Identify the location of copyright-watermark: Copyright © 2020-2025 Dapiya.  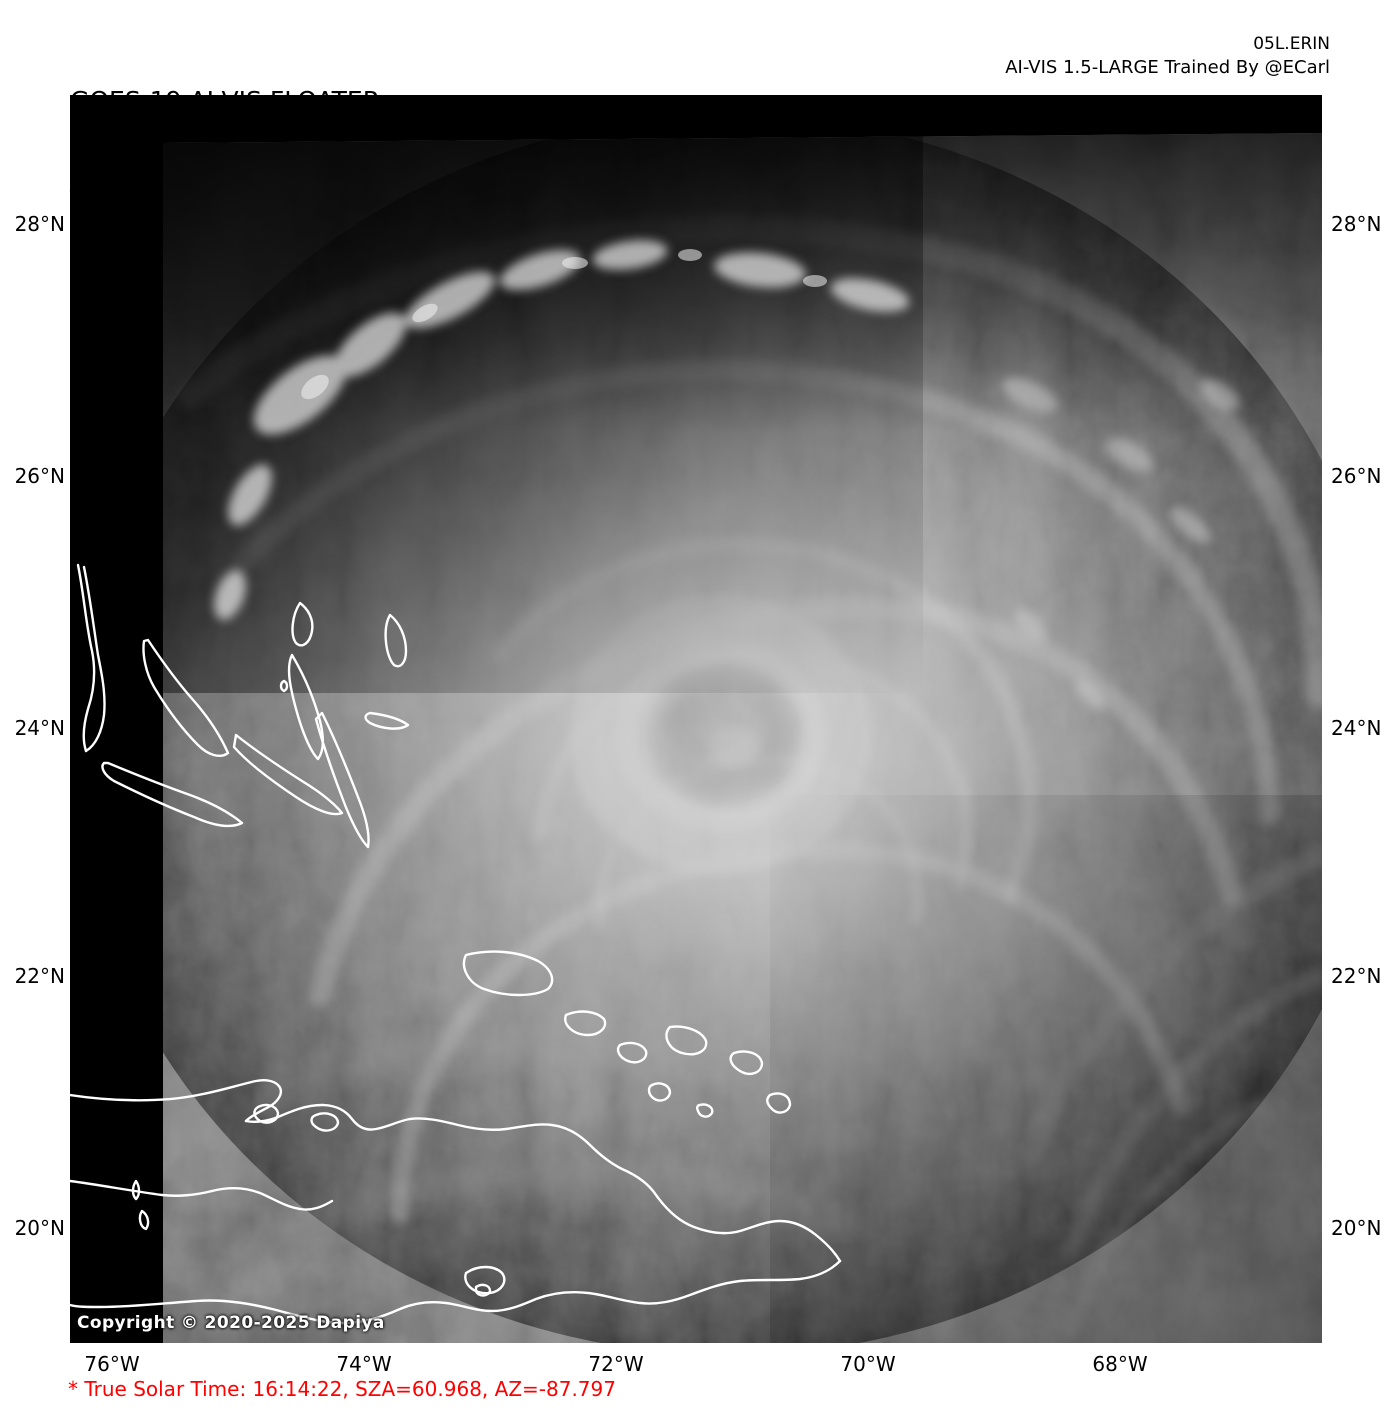
(231, 1323).